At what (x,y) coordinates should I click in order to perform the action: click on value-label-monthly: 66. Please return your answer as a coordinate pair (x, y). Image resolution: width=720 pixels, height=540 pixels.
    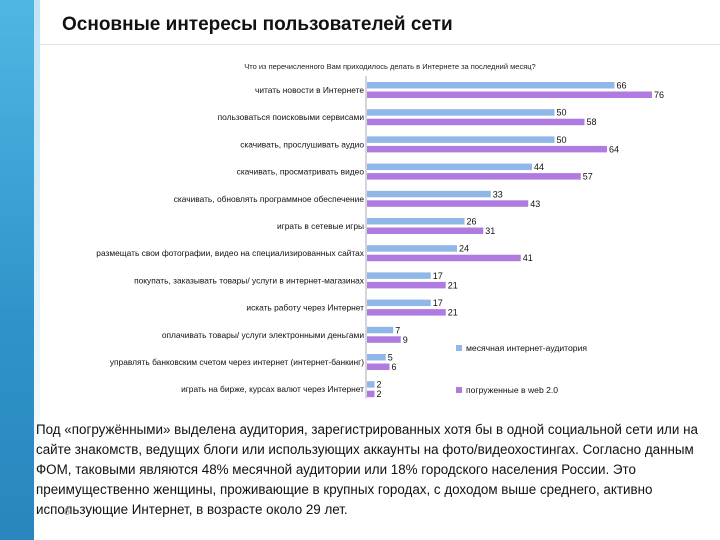
    Looking at the image, I should click on (622, 86).